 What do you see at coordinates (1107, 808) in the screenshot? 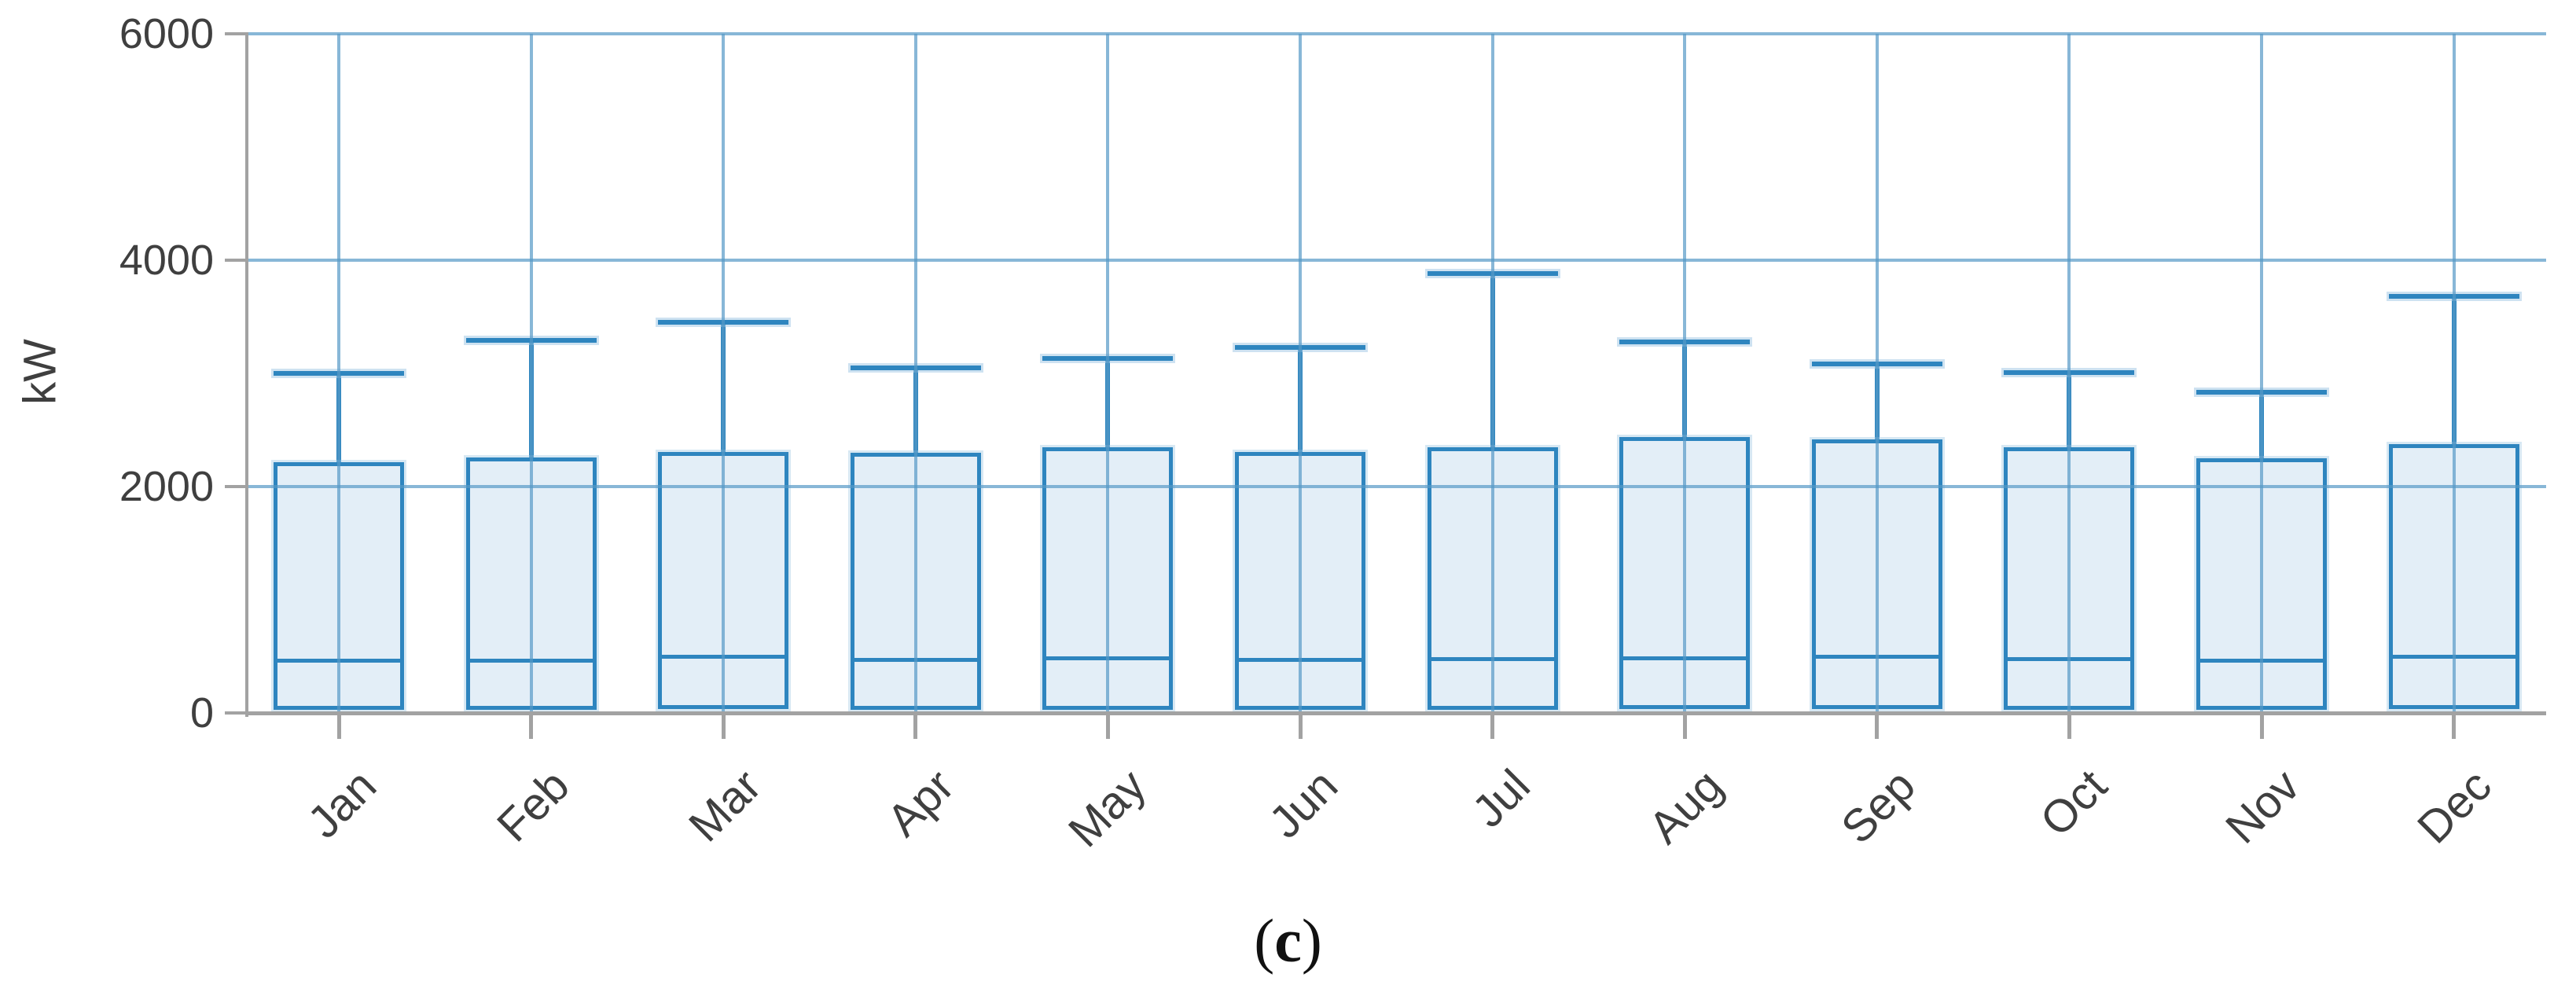
I see `x-tick-label-may: May` at bounding box center [1107, 808].